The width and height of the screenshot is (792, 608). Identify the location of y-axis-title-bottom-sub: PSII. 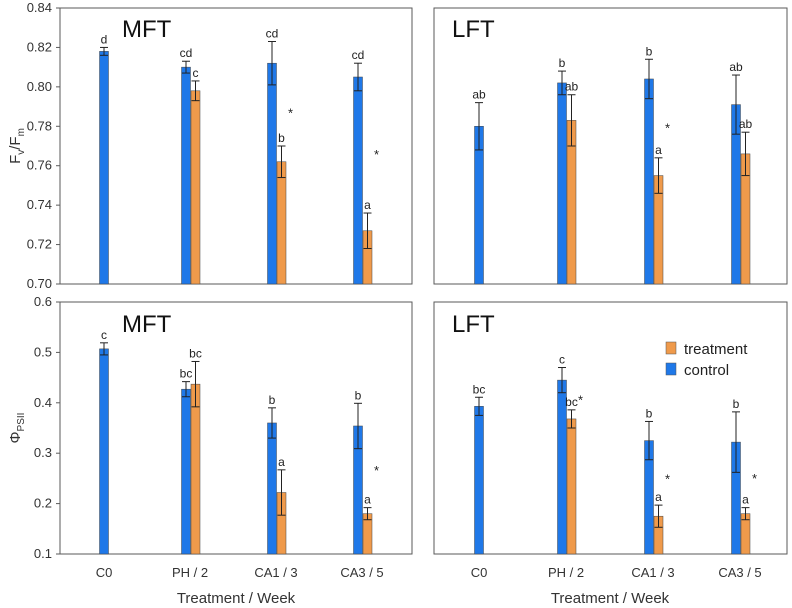
(21, 422).